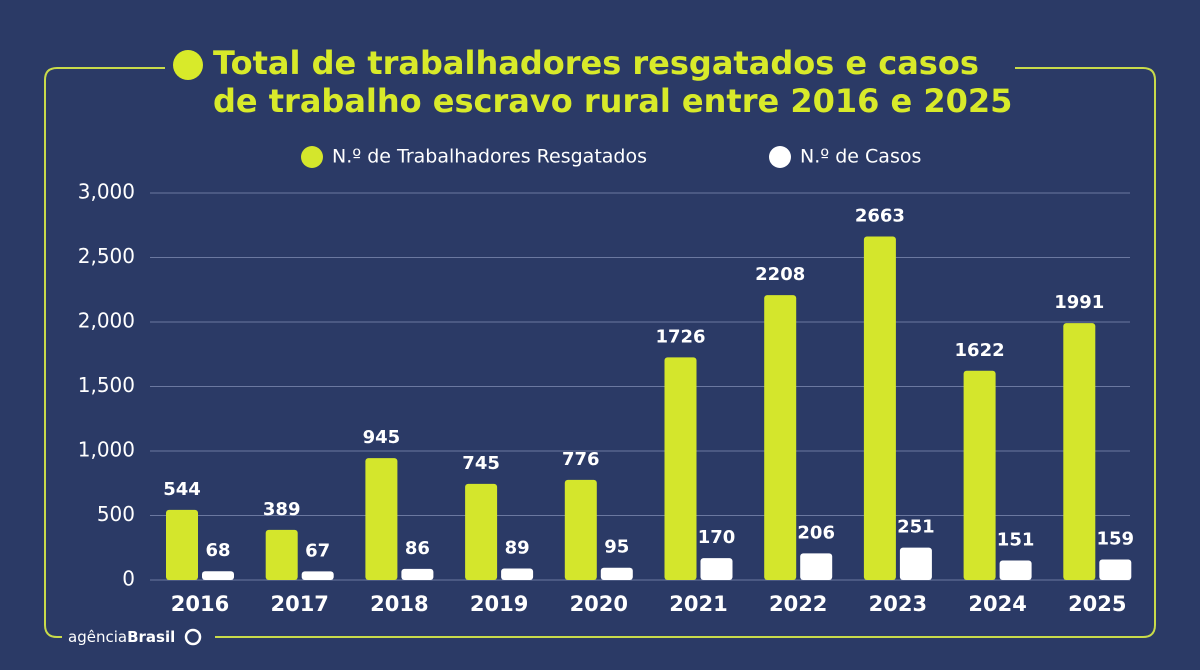  I want to click on logo-icon, so click(193, 637).